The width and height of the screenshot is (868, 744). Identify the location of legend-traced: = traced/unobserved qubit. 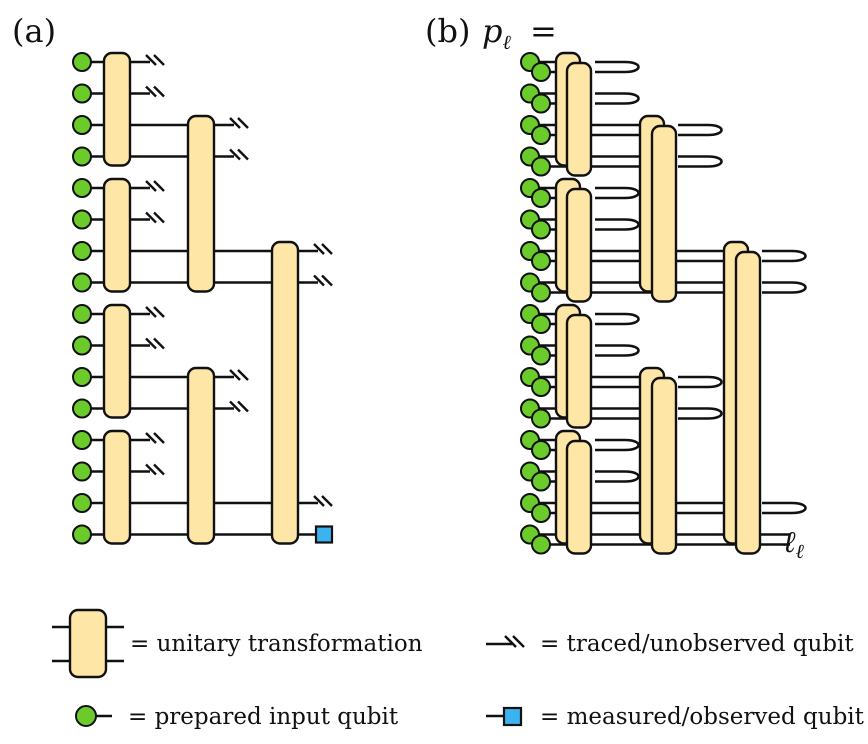
(670, 644).